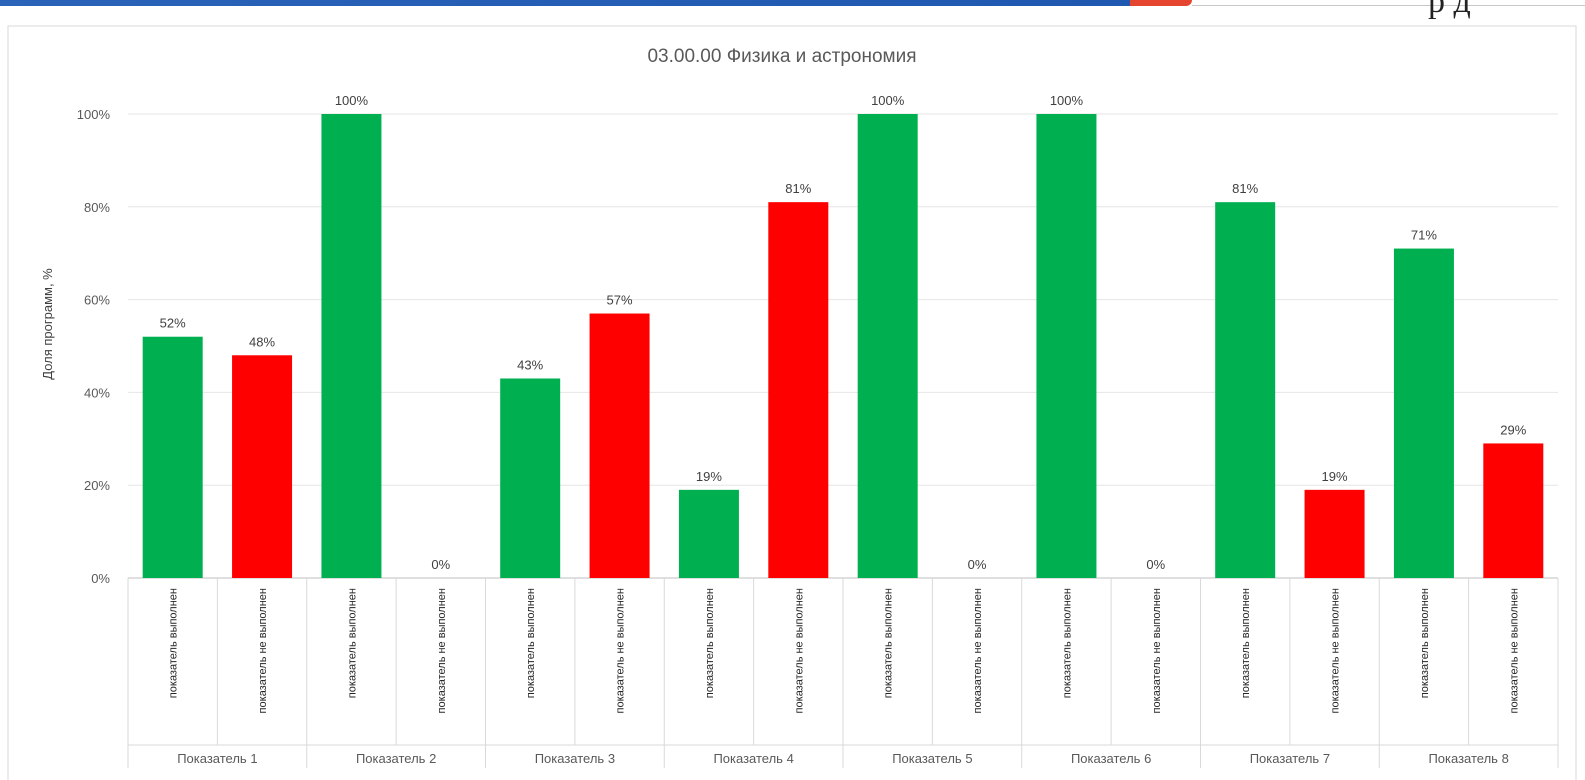 Image resolution: width=1585 pixels, height=780 pixels. What do you see at coordinates (781, 56) in the screenshot?
I see `chart-title: 03.00.00 Физика и астрономия` at bounding box center [781, 56].